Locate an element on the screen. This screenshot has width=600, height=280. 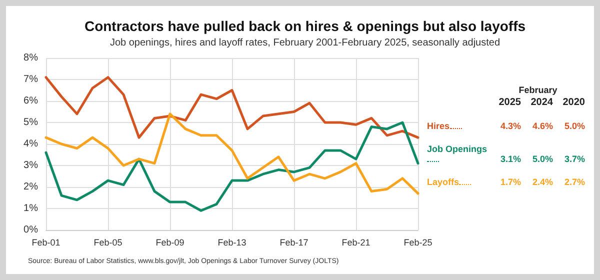
text: 2.7% is located at coordinates (574, 182).